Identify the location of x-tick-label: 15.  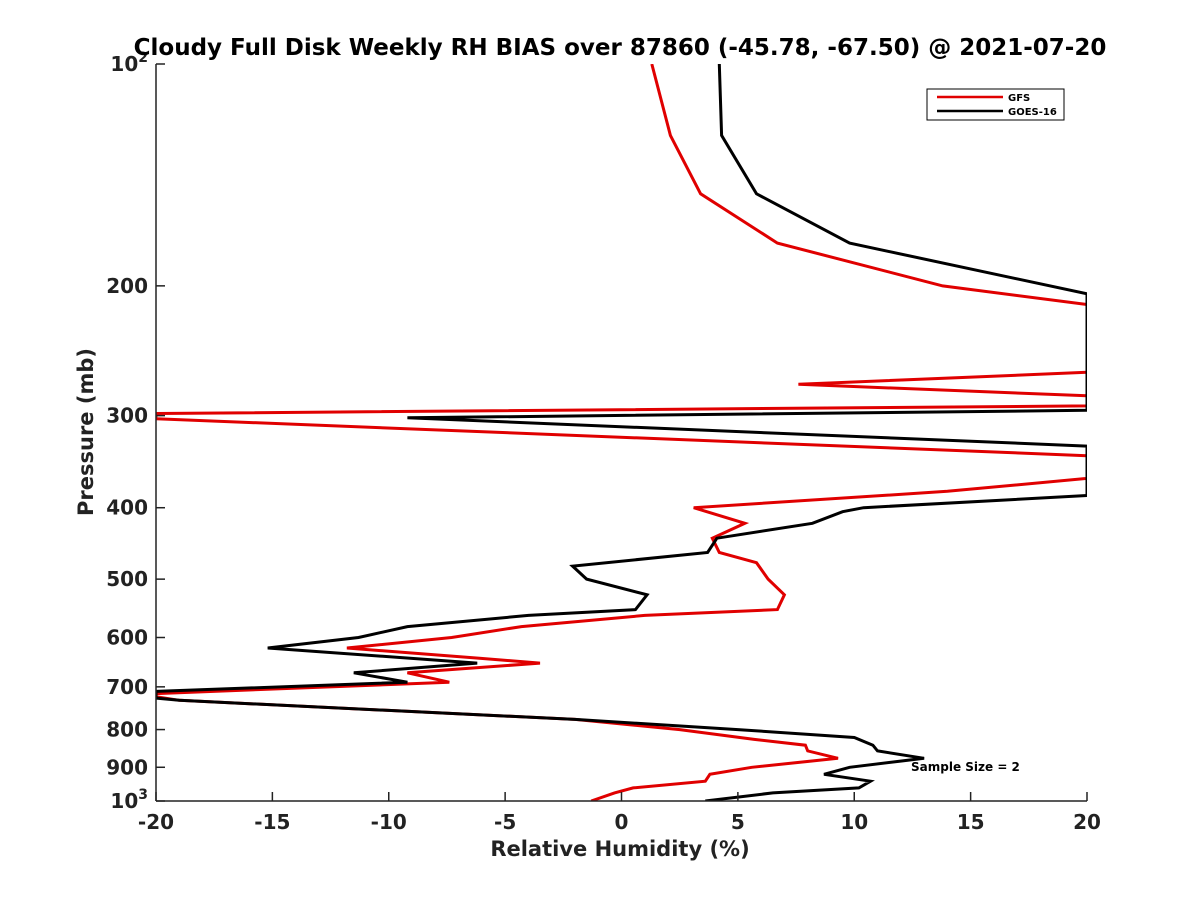
(971, 822).